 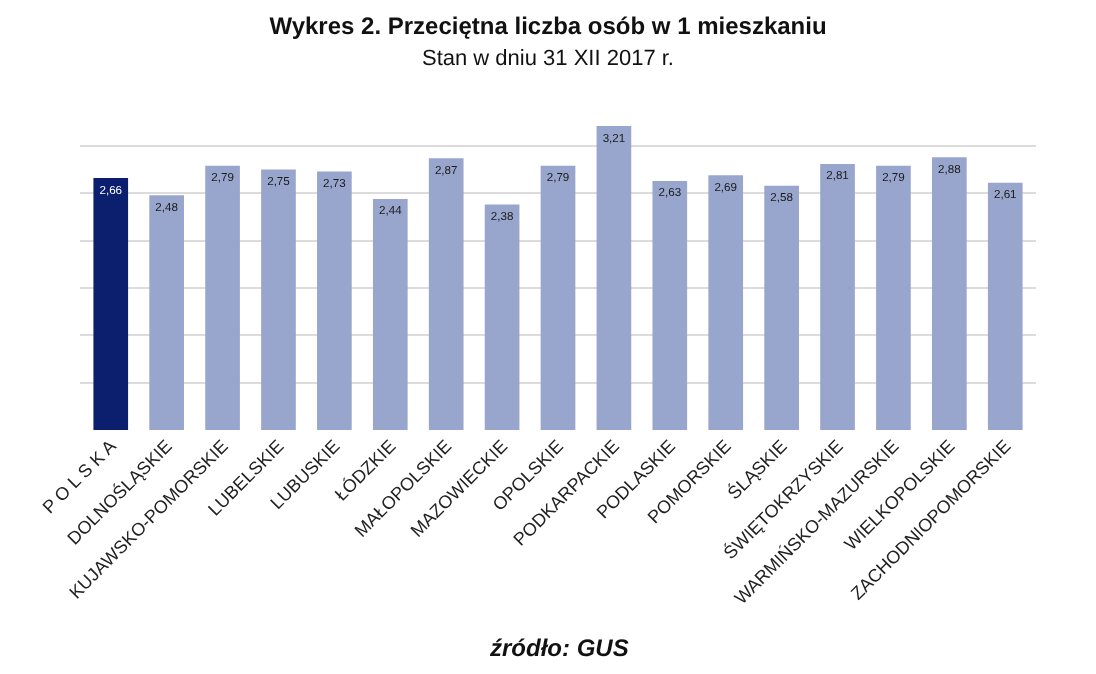 I want to click on chart-title: Wykres 2. Przeciętna liczba osób w 1 mieszkaniu, so click(x=548, y=25).